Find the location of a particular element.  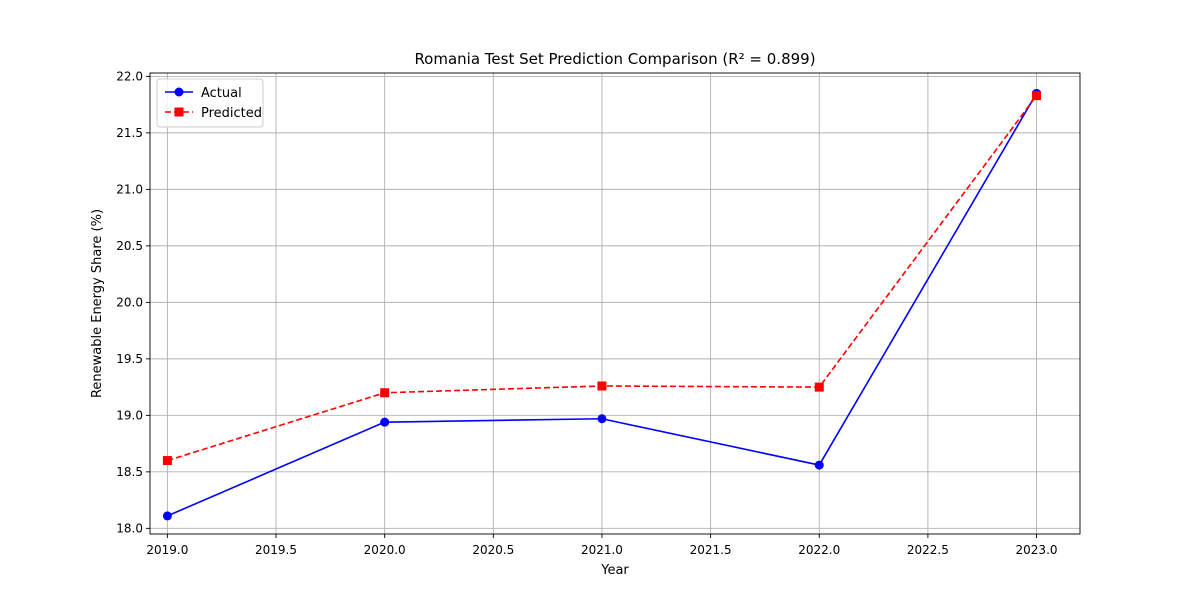

legend: Actual Predicted is located at coordinates (210, 103).